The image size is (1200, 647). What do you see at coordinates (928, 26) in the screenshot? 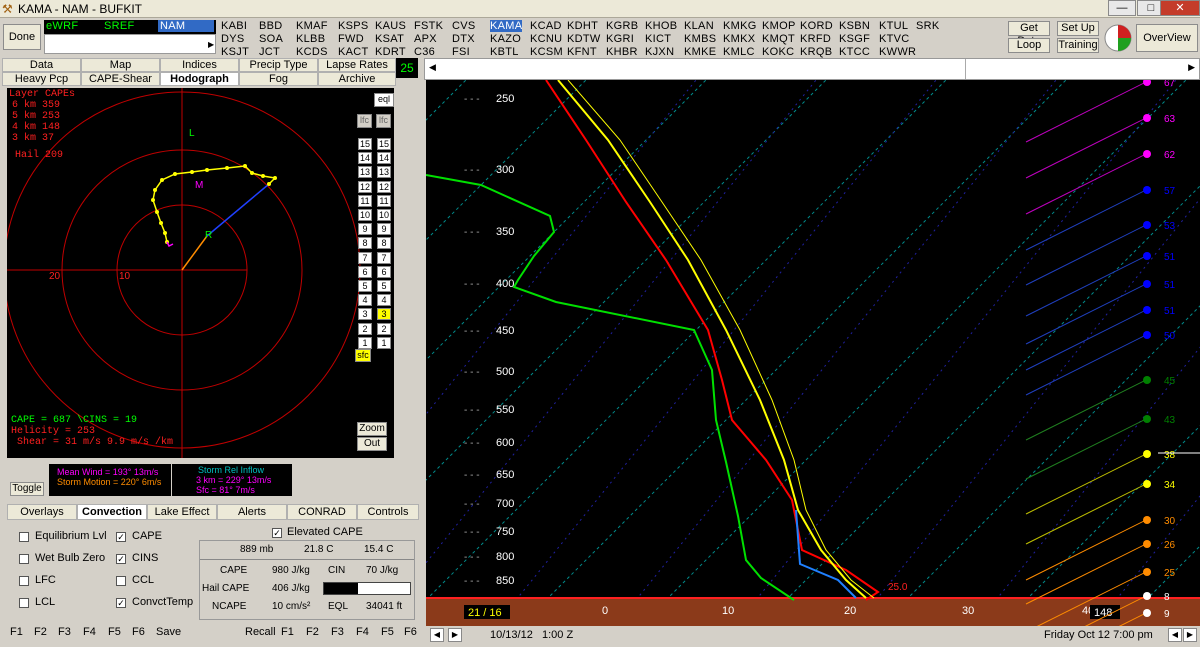
I see `station-srk: SRK` at bounding box center [928, 26].